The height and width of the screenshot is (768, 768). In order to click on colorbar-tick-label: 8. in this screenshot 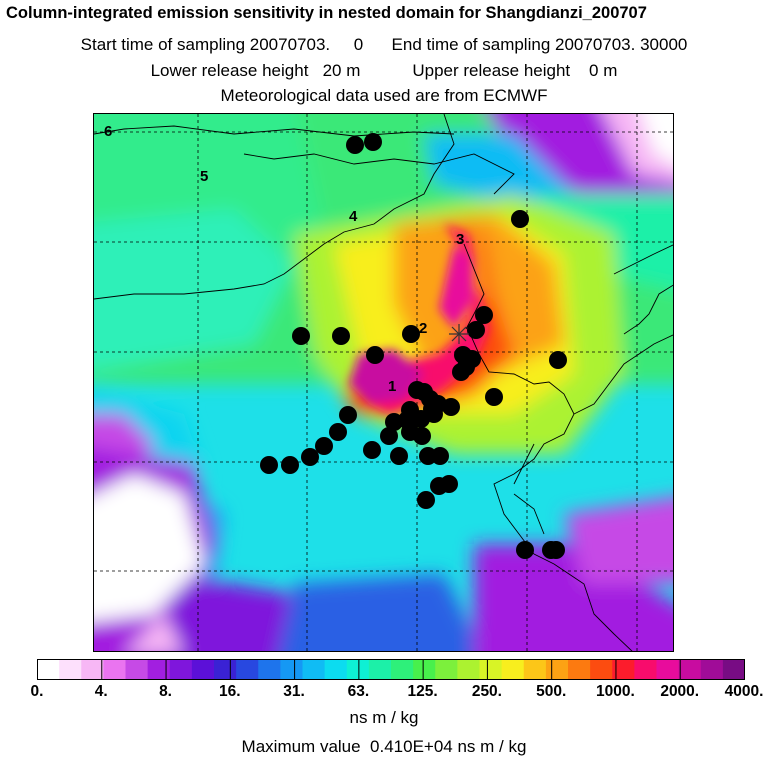, I will do `click(165, 691)`.